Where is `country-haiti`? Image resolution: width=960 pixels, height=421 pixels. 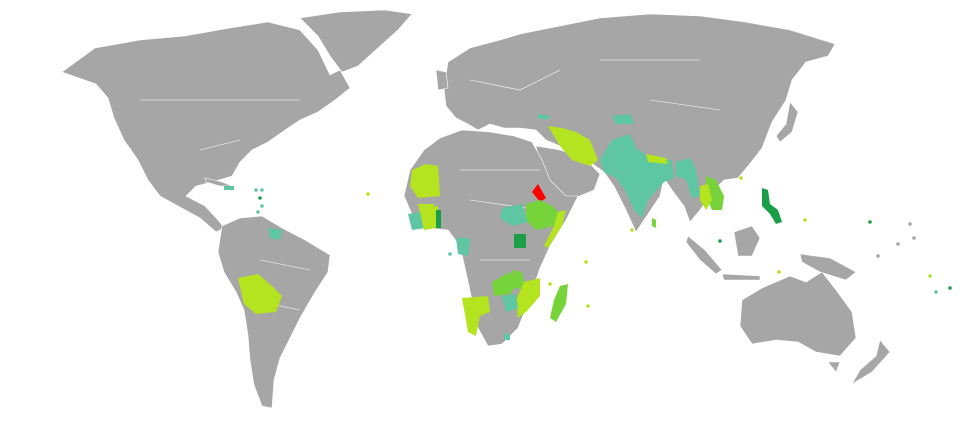 country-haiti is located at coordinates (229, 188).